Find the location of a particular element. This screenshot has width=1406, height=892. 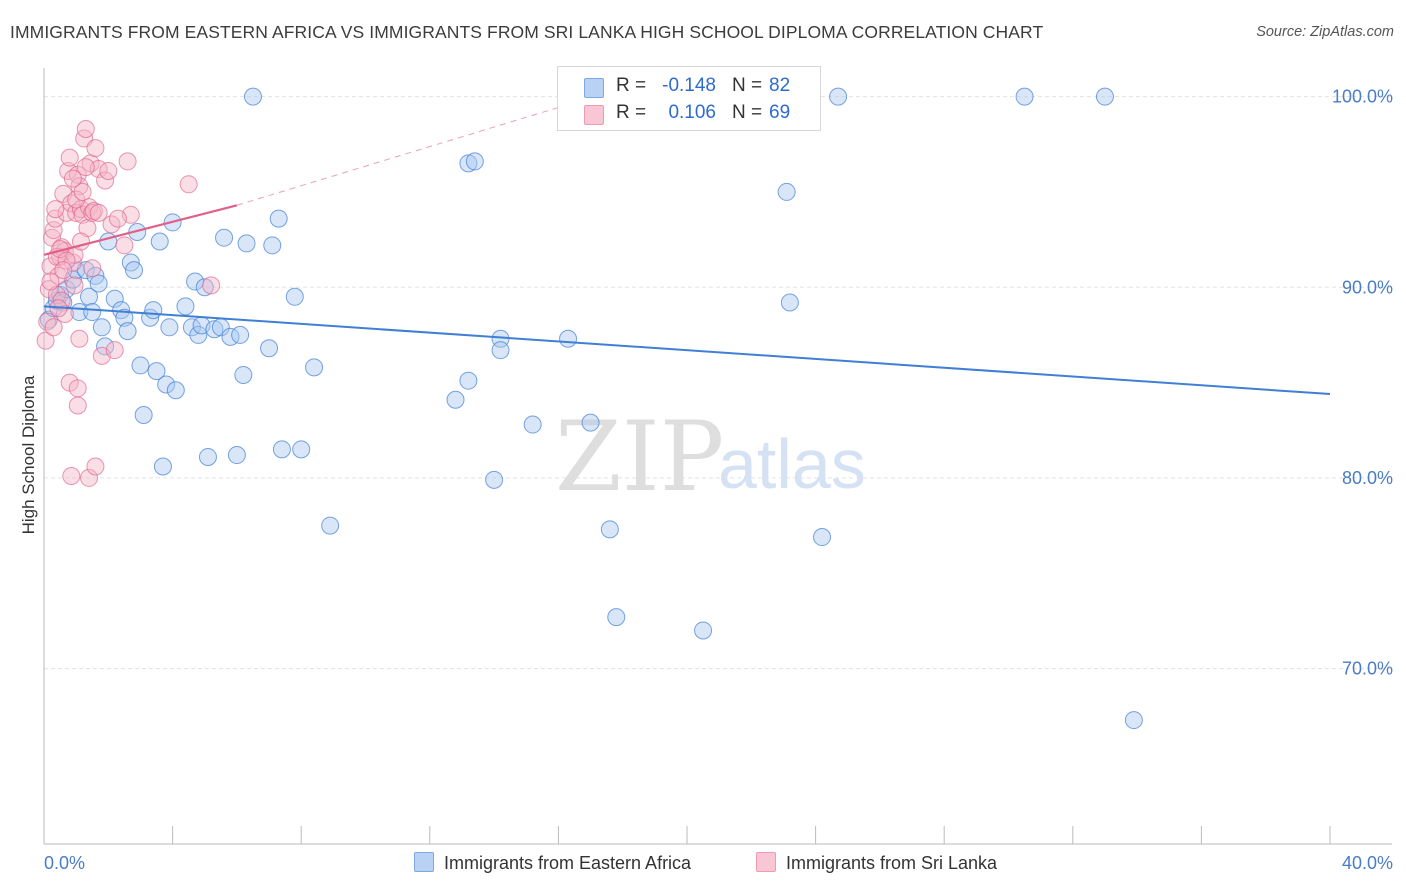

x-tick-label: 0.0% is located at coordinates (64, 863).